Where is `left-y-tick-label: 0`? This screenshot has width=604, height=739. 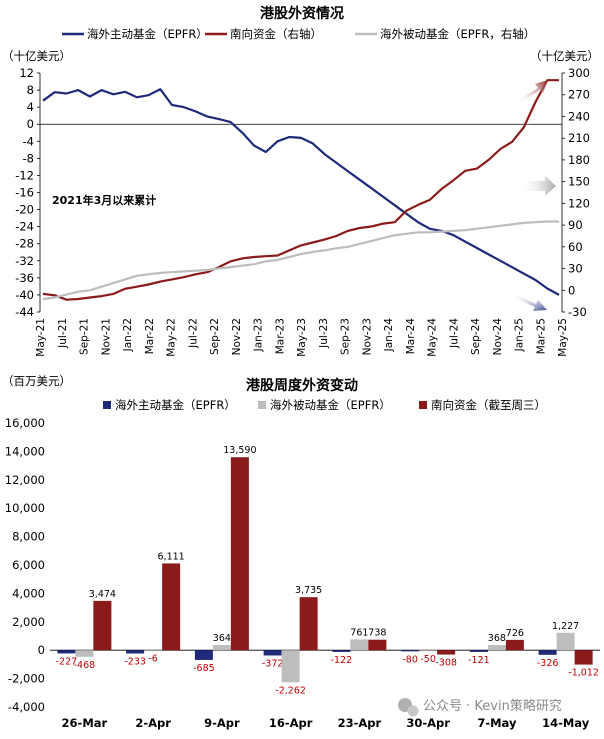 left-y-tick-label: 0 is located at coordinates (30, 124).